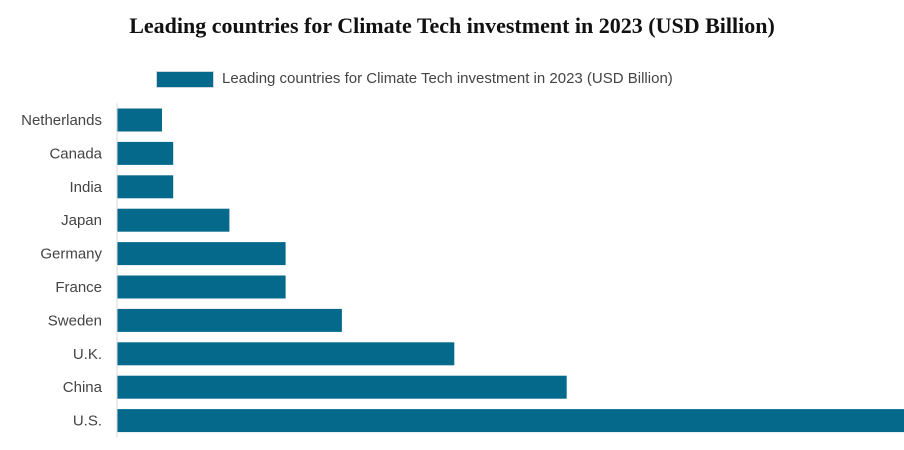 The width and height of the screenshot is (904, 450). I want to click on category-label: U.K., so click(87, 354).